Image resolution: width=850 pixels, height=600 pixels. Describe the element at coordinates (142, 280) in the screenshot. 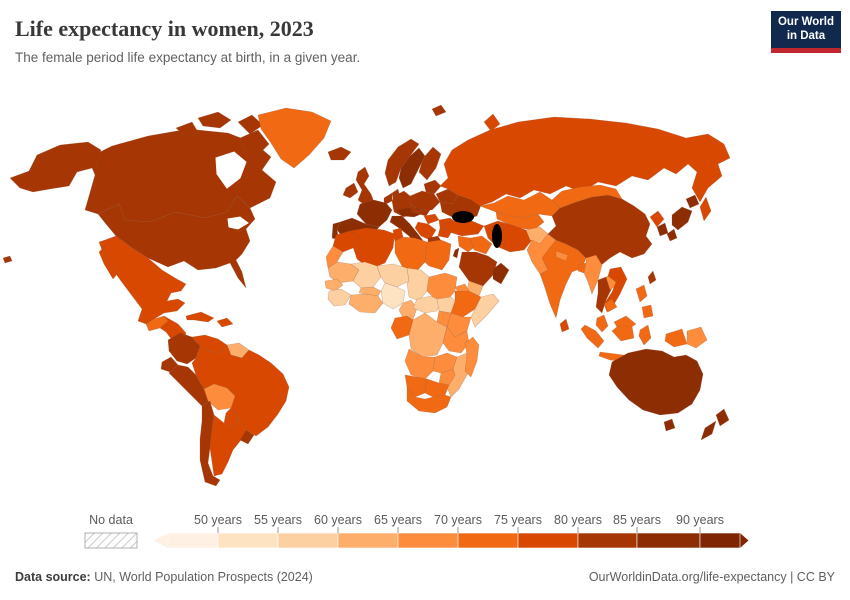

I see `country-mexico: Mexico: 75-80 years` at that location.